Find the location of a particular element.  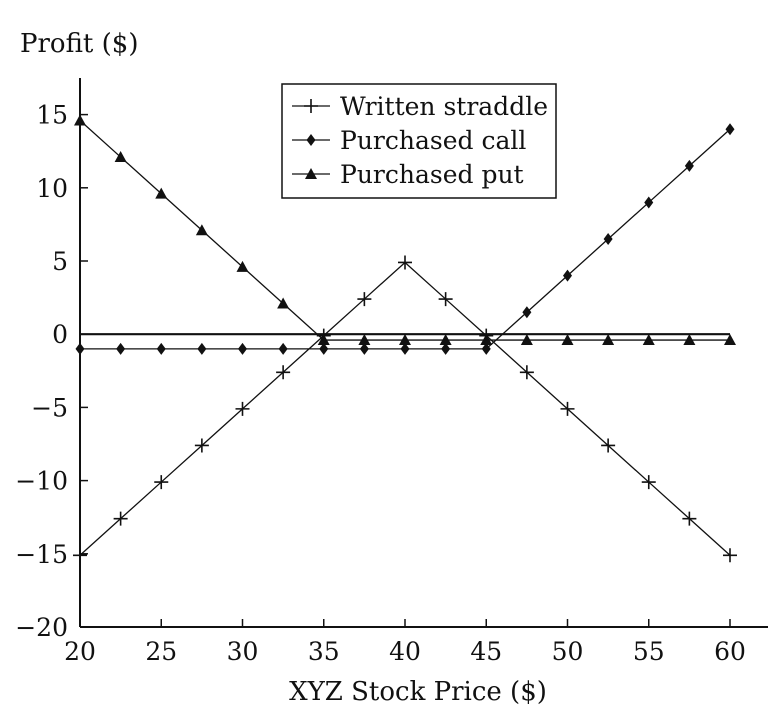

y-tick-label: −10 is located at coordinates (41, 481).